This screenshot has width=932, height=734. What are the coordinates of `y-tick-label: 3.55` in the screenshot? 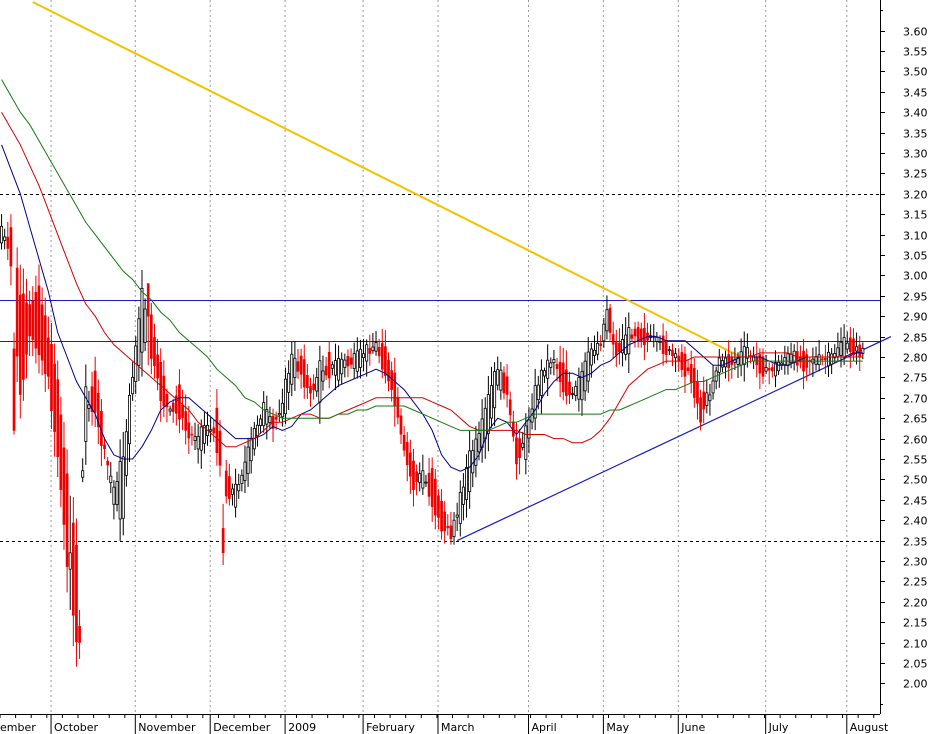 It's located at (915, 52).